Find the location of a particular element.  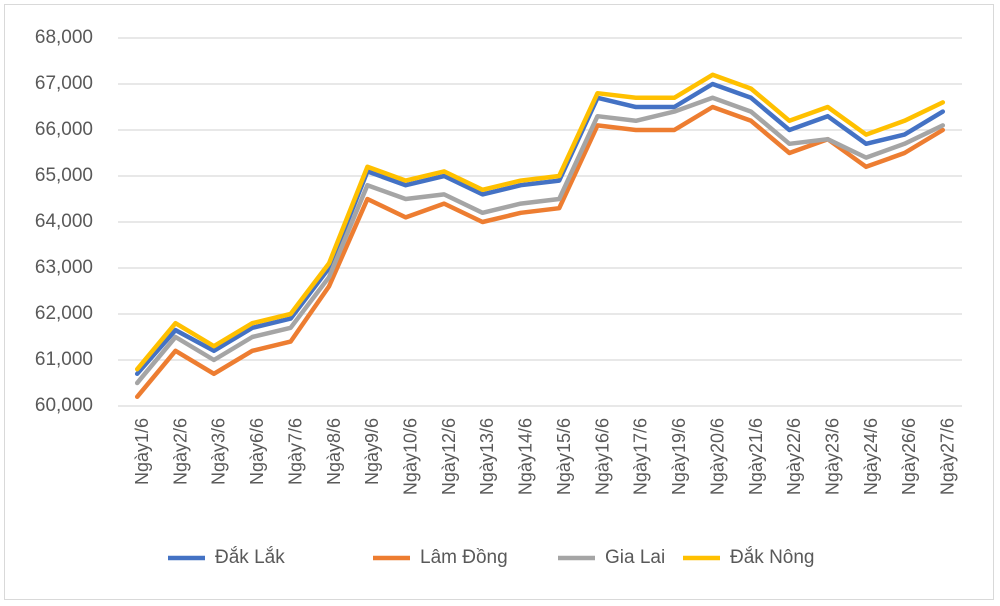

legend-label: Lâm Đồng is located at coordinates (464, 557).